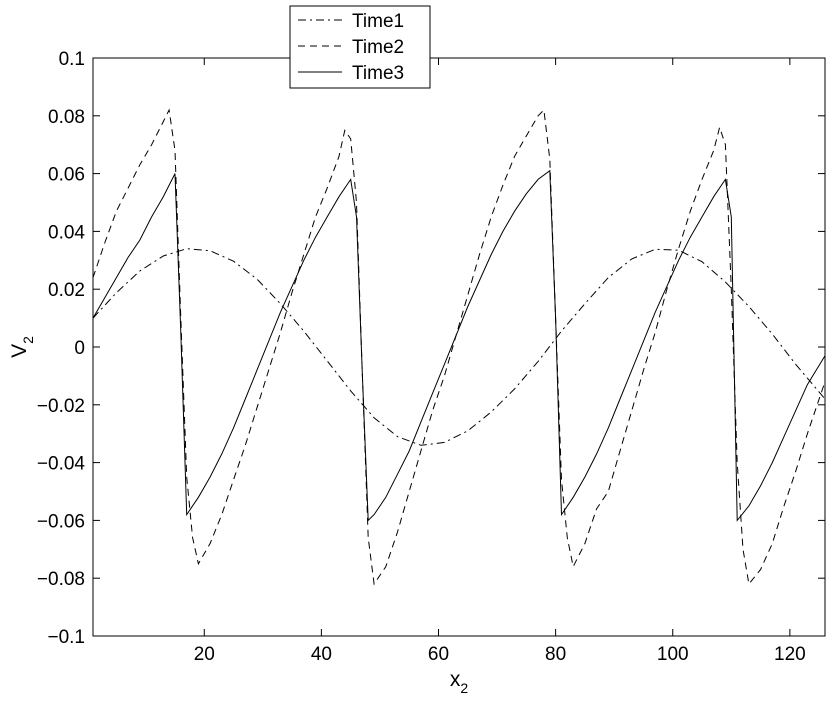 The width and height of the screenshot is (830, 701). Describe the element at coordinates (378, 47) in the screenshot. I see `legend-label-time2: Time2` at that location.